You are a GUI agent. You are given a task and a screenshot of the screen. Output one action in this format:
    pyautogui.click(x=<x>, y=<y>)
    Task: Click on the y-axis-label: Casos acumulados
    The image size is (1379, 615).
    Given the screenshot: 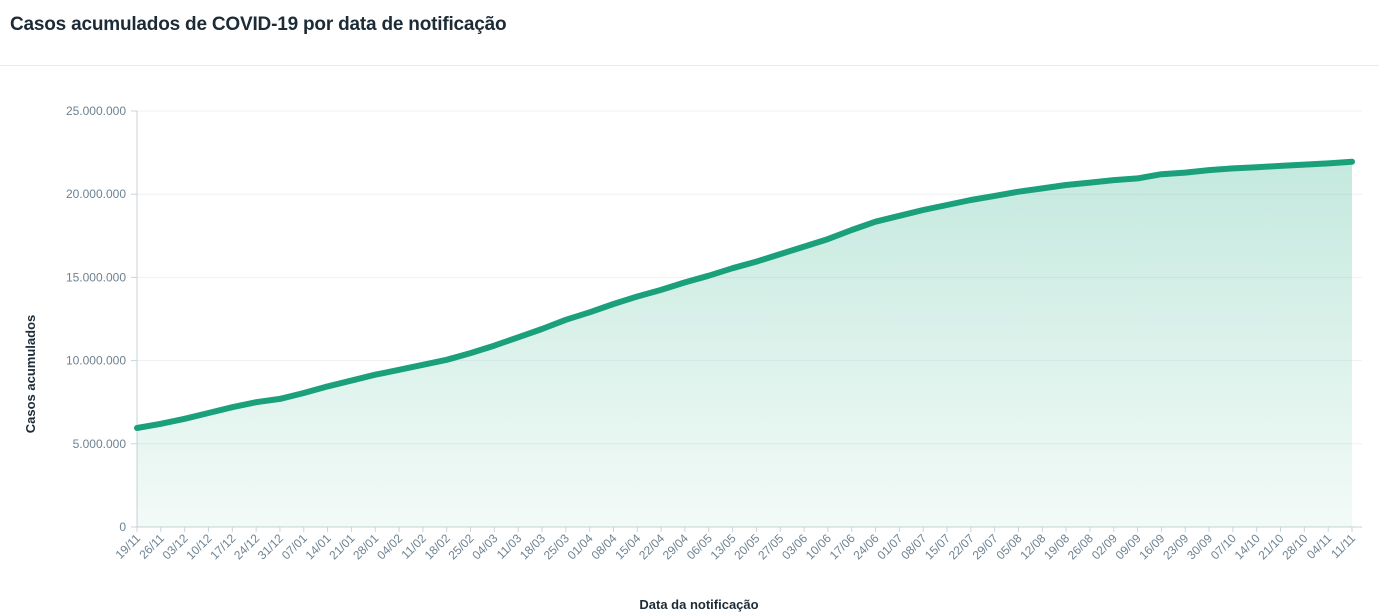 What is the action you would take?
    pyautogui.click(x=30, y=374)
    